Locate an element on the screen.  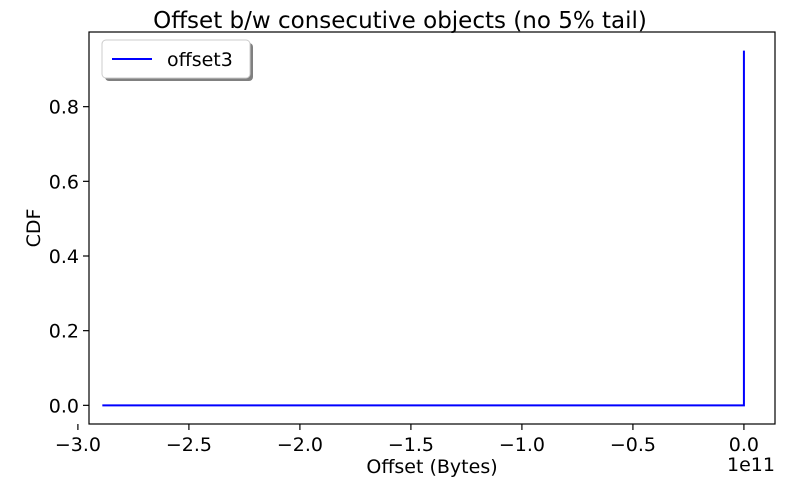
x-tick-label: −2.0 is located at coordinates (300, 445).